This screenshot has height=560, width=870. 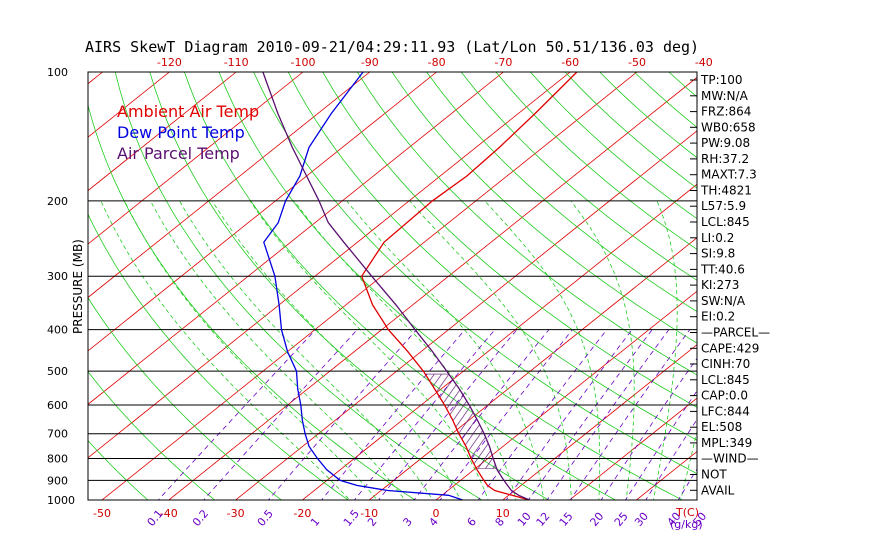 I want to click on bottom-temperature-tick: -10, so click(x=369, y=513).